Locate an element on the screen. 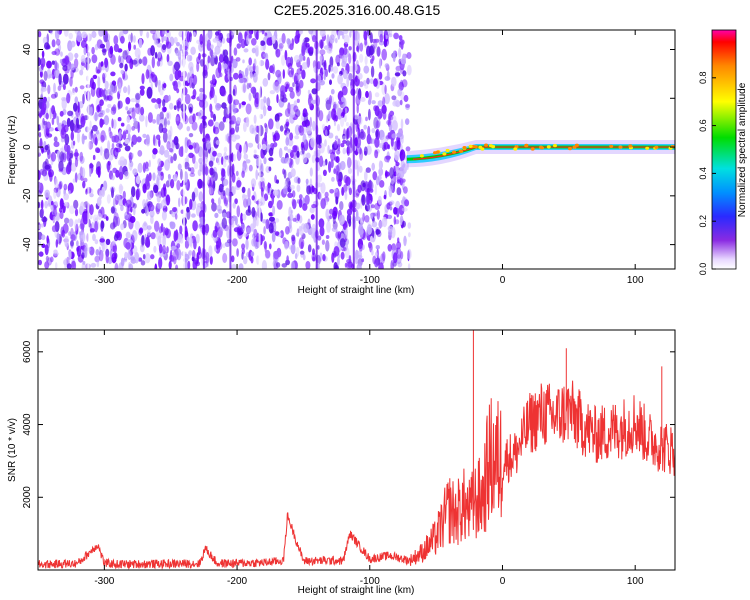 Image resolution: width=750 pixels, height=600 pixels. heatmap-x-tick-label: -300 is located at coordinates (104, 280).